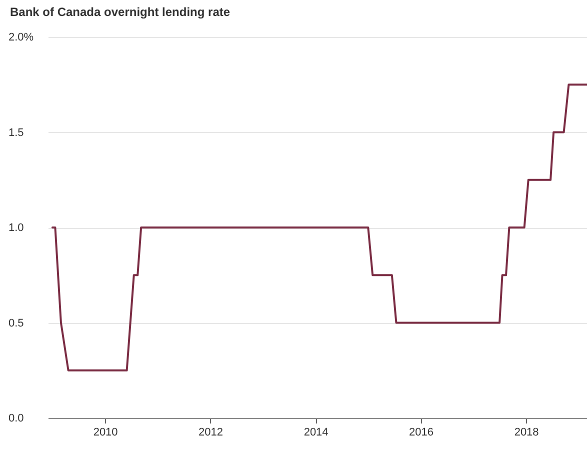 Image resolution: width=587 pixels, height=455 pixels. What do you see at coordinates (316, 432) in the screenshot?
I see `x-tick-label: 2014` at bounding box center [316, 432].